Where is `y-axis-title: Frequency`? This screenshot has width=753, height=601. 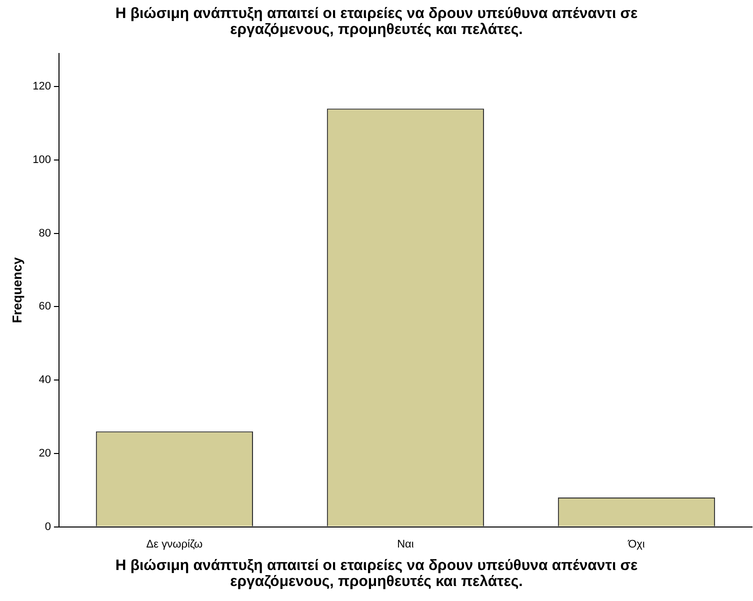
y-axis-title: Frequency is located at coordinates (16, 290).